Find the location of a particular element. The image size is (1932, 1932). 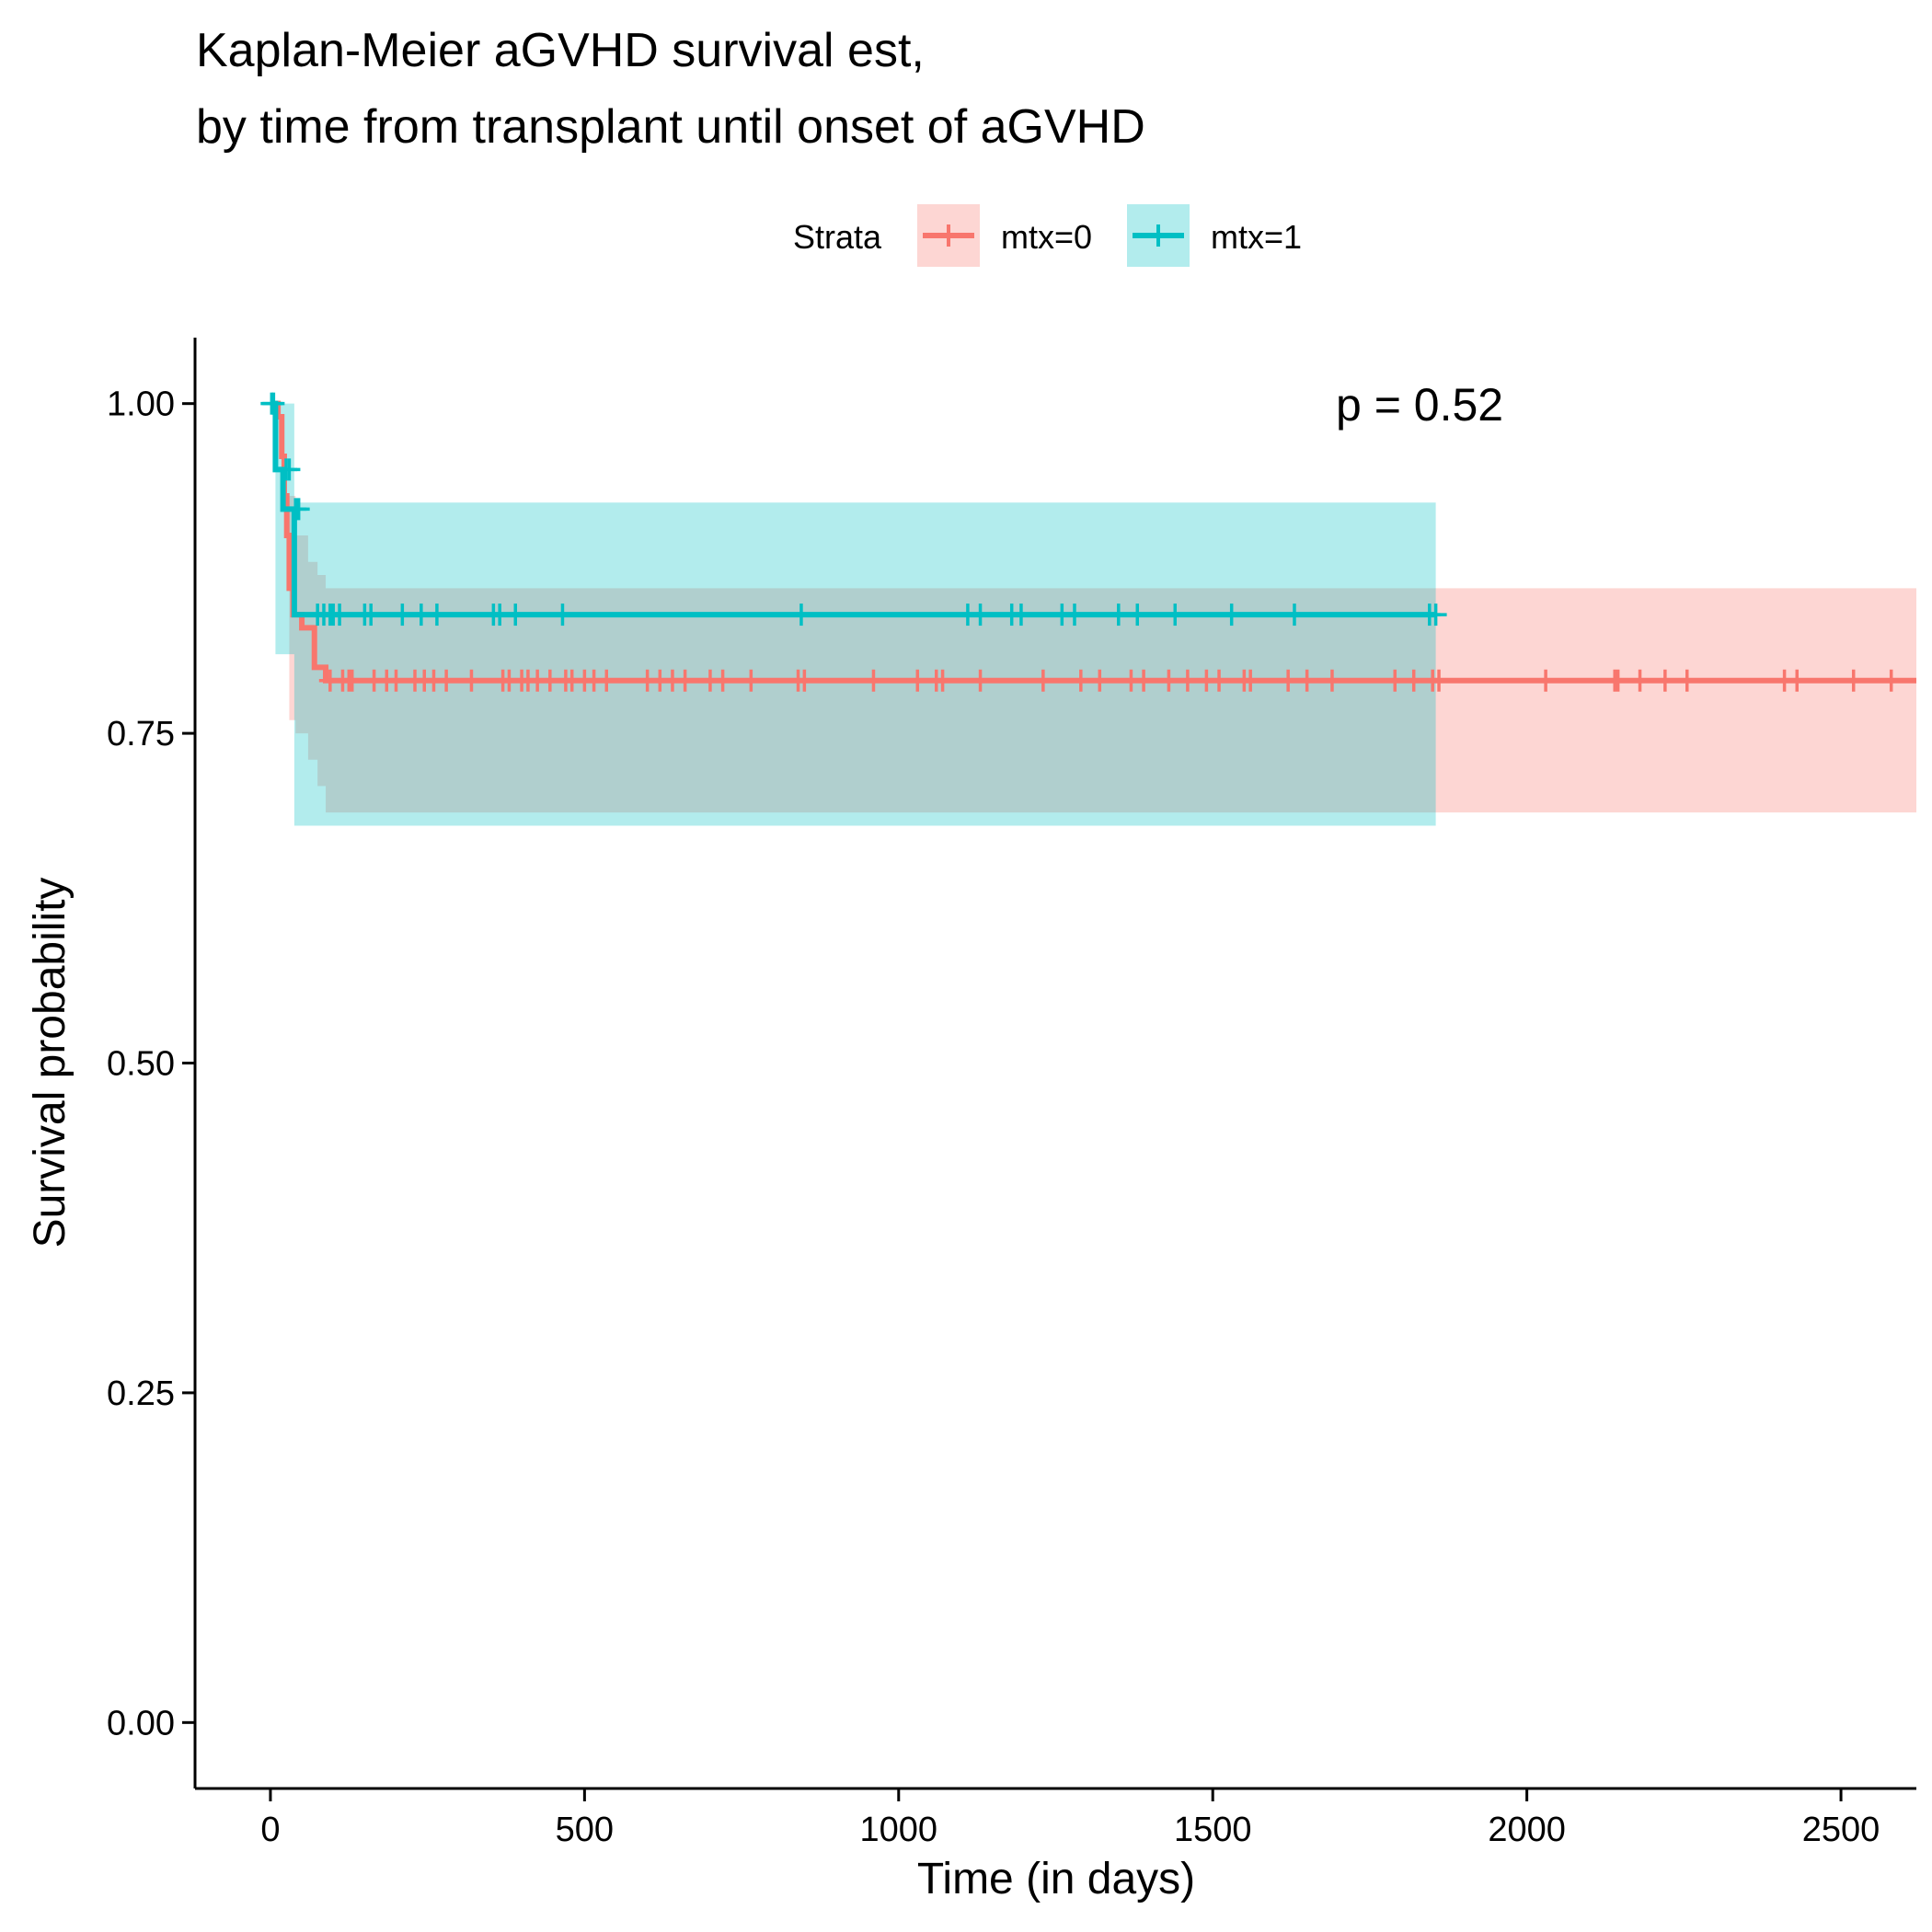

x-axis-label: Time (in days) is located at coordinates (1056, 1879).